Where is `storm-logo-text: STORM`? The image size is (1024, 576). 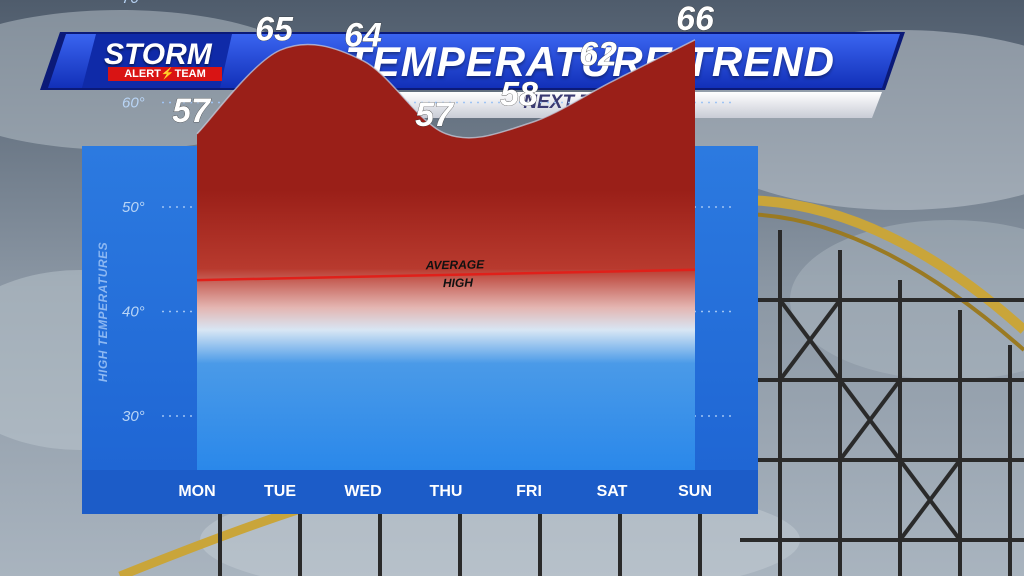
storm-logo-text: STORM is located at coordinates (158, 54).